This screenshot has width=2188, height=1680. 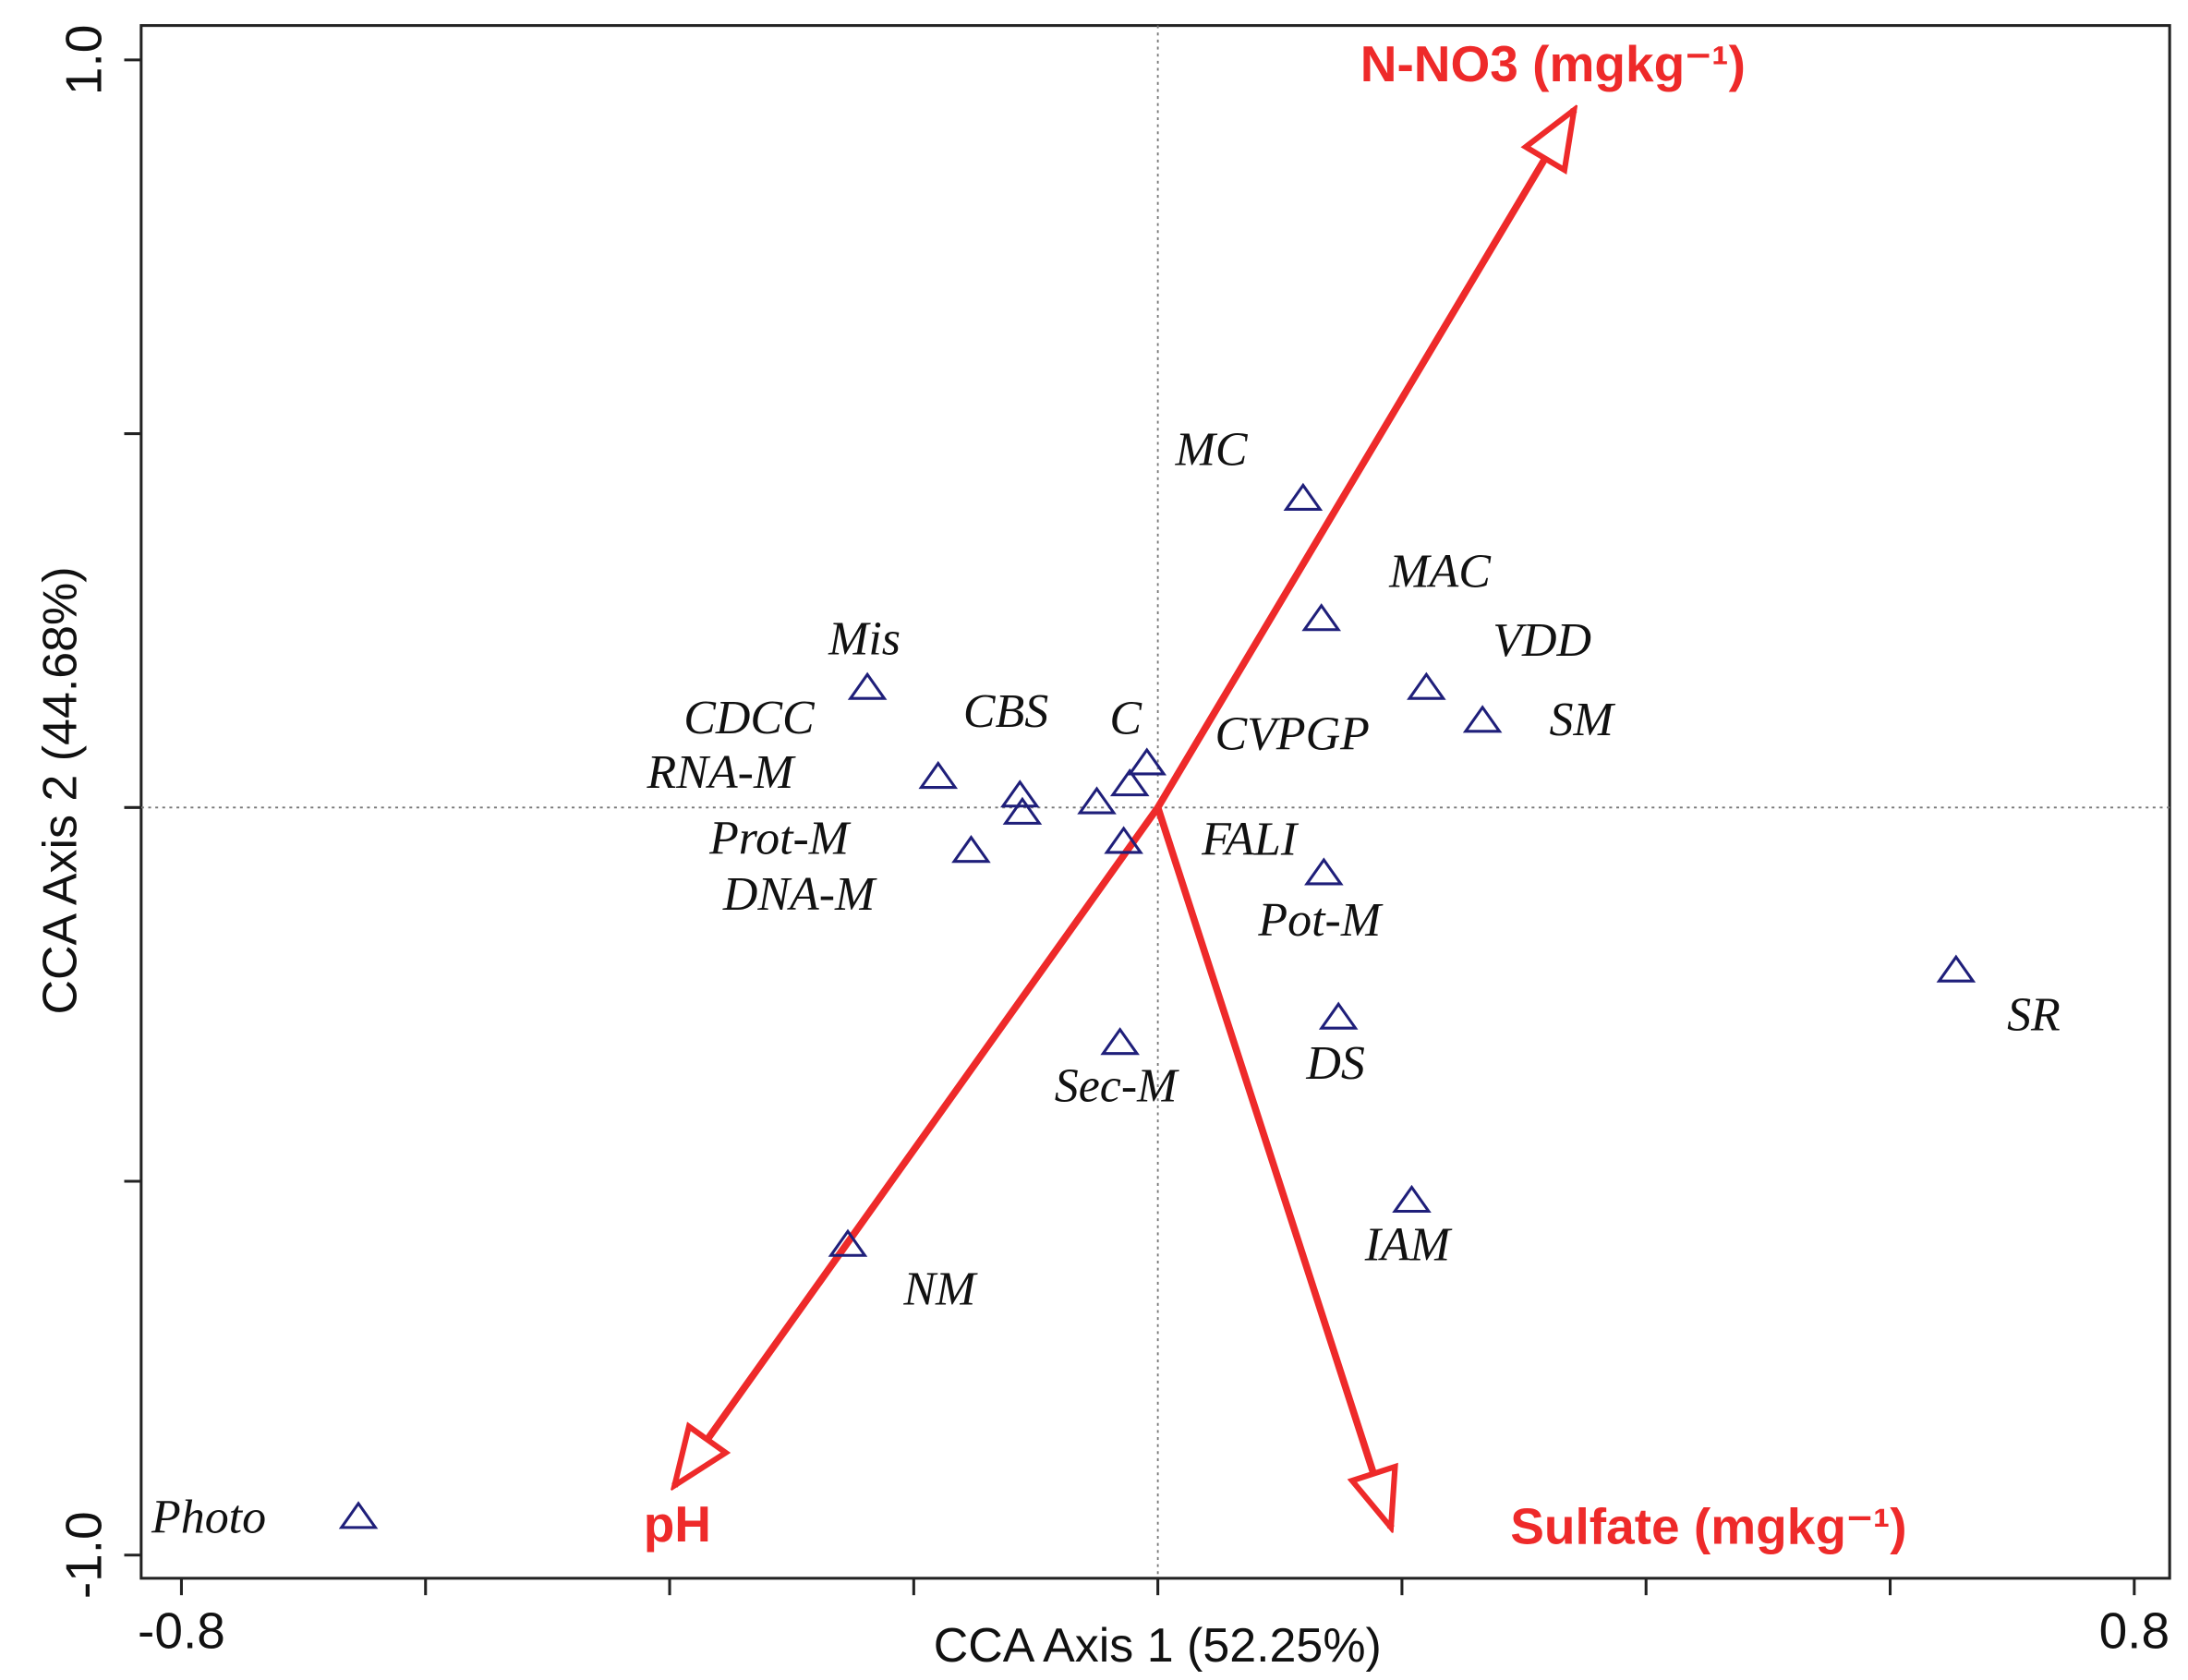 What do you see at coordinates (1582, 720) in the screenshot?
I see `point-label: SM` at bounding box center [1582, 720].